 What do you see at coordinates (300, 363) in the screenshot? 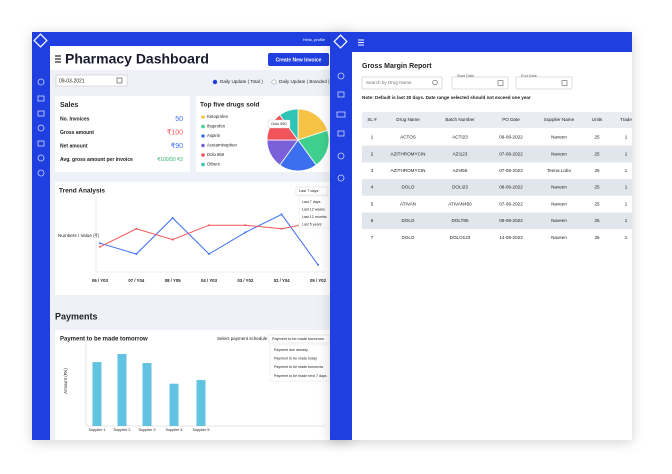
I see `schedule-menu` at bounding box center [300, 363].